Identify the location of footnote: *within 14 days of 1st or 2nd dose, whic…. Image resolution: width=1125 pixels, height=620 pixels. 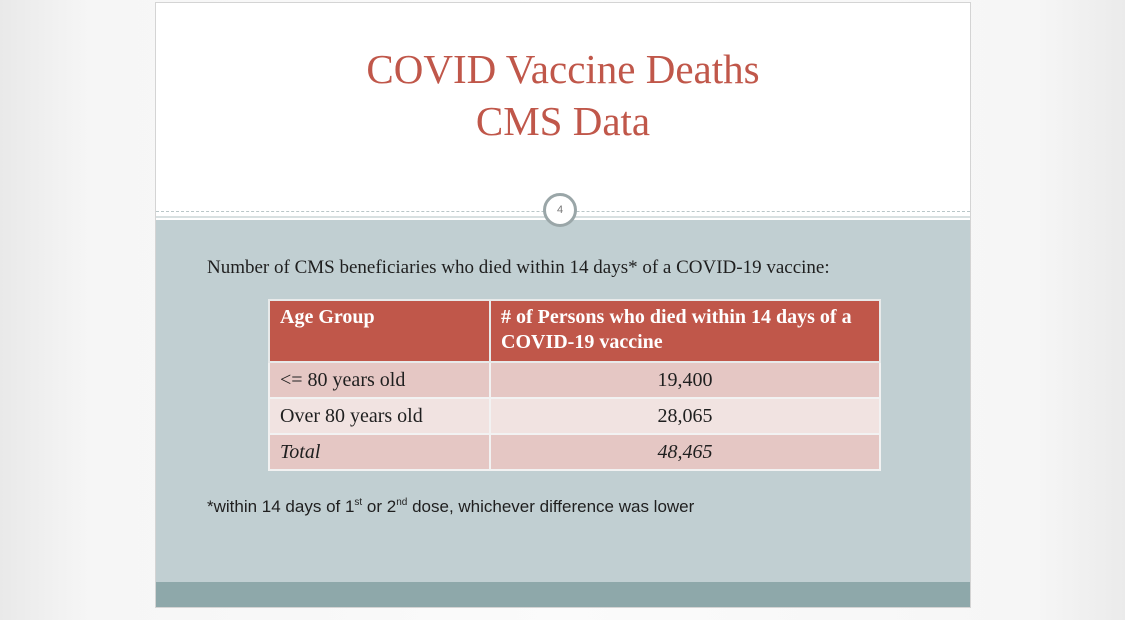
(450, 507).